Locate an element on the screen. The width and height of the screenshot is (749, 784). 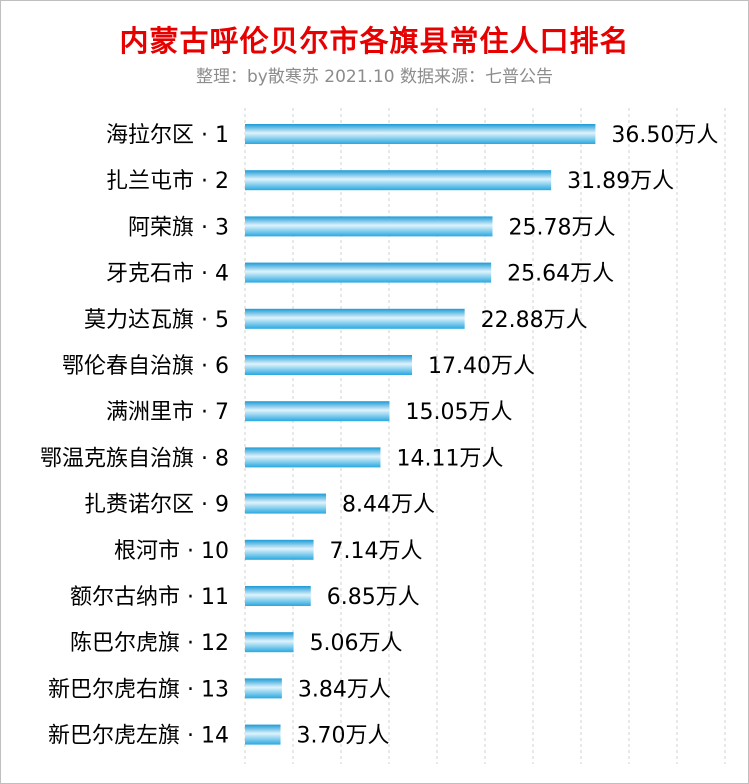
category-label: 海拉尔区 · 1 is located at coordinates (167, 135).